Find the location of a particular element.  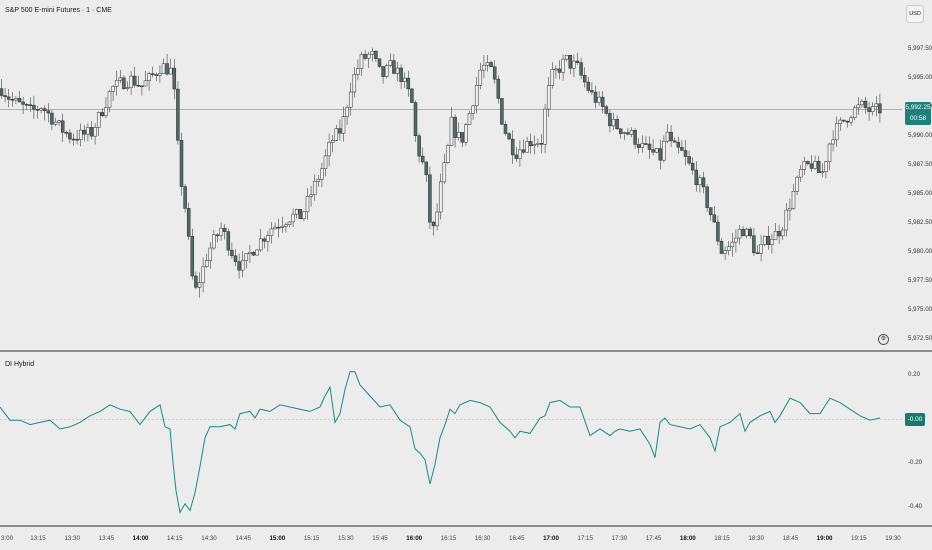

indicator-name: DI Hybrid is located at coordinates (20, 364).